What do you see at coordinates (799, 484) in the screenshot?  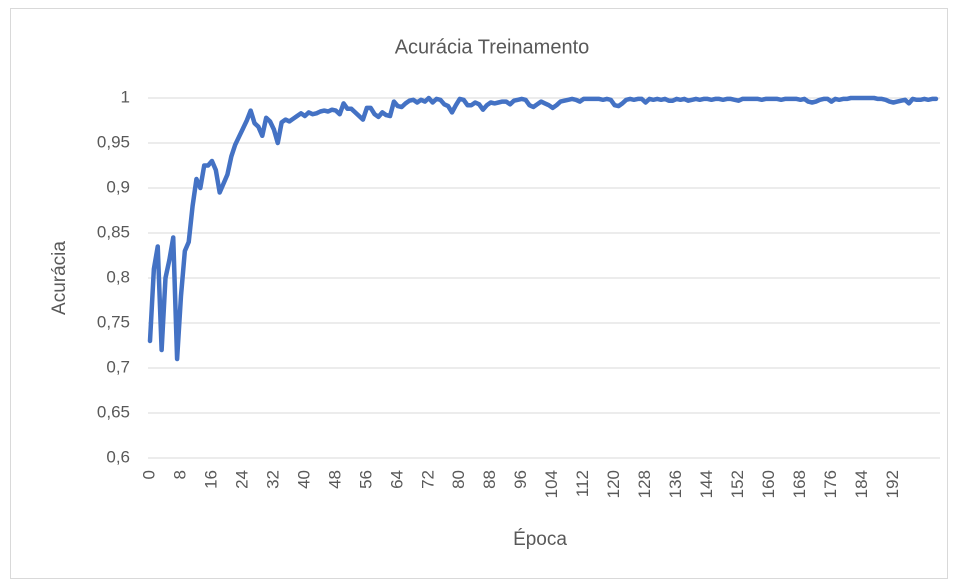 I see `x-tick-label: 168` at bounding box center [799, 484].